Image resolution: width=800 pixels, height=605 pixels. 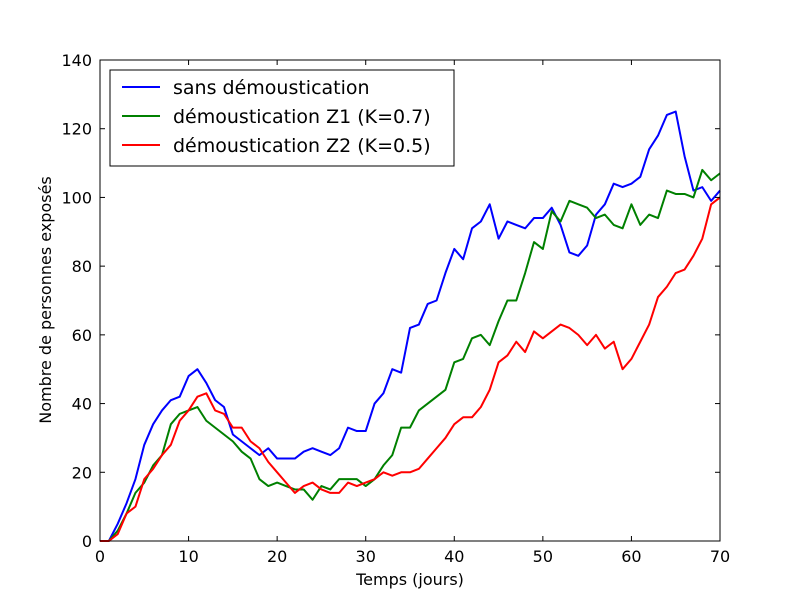 What do you see at coordinates (82, 472) in the screenshot?
I see `y-tick-label: 20` at bounding box center [82, 472].